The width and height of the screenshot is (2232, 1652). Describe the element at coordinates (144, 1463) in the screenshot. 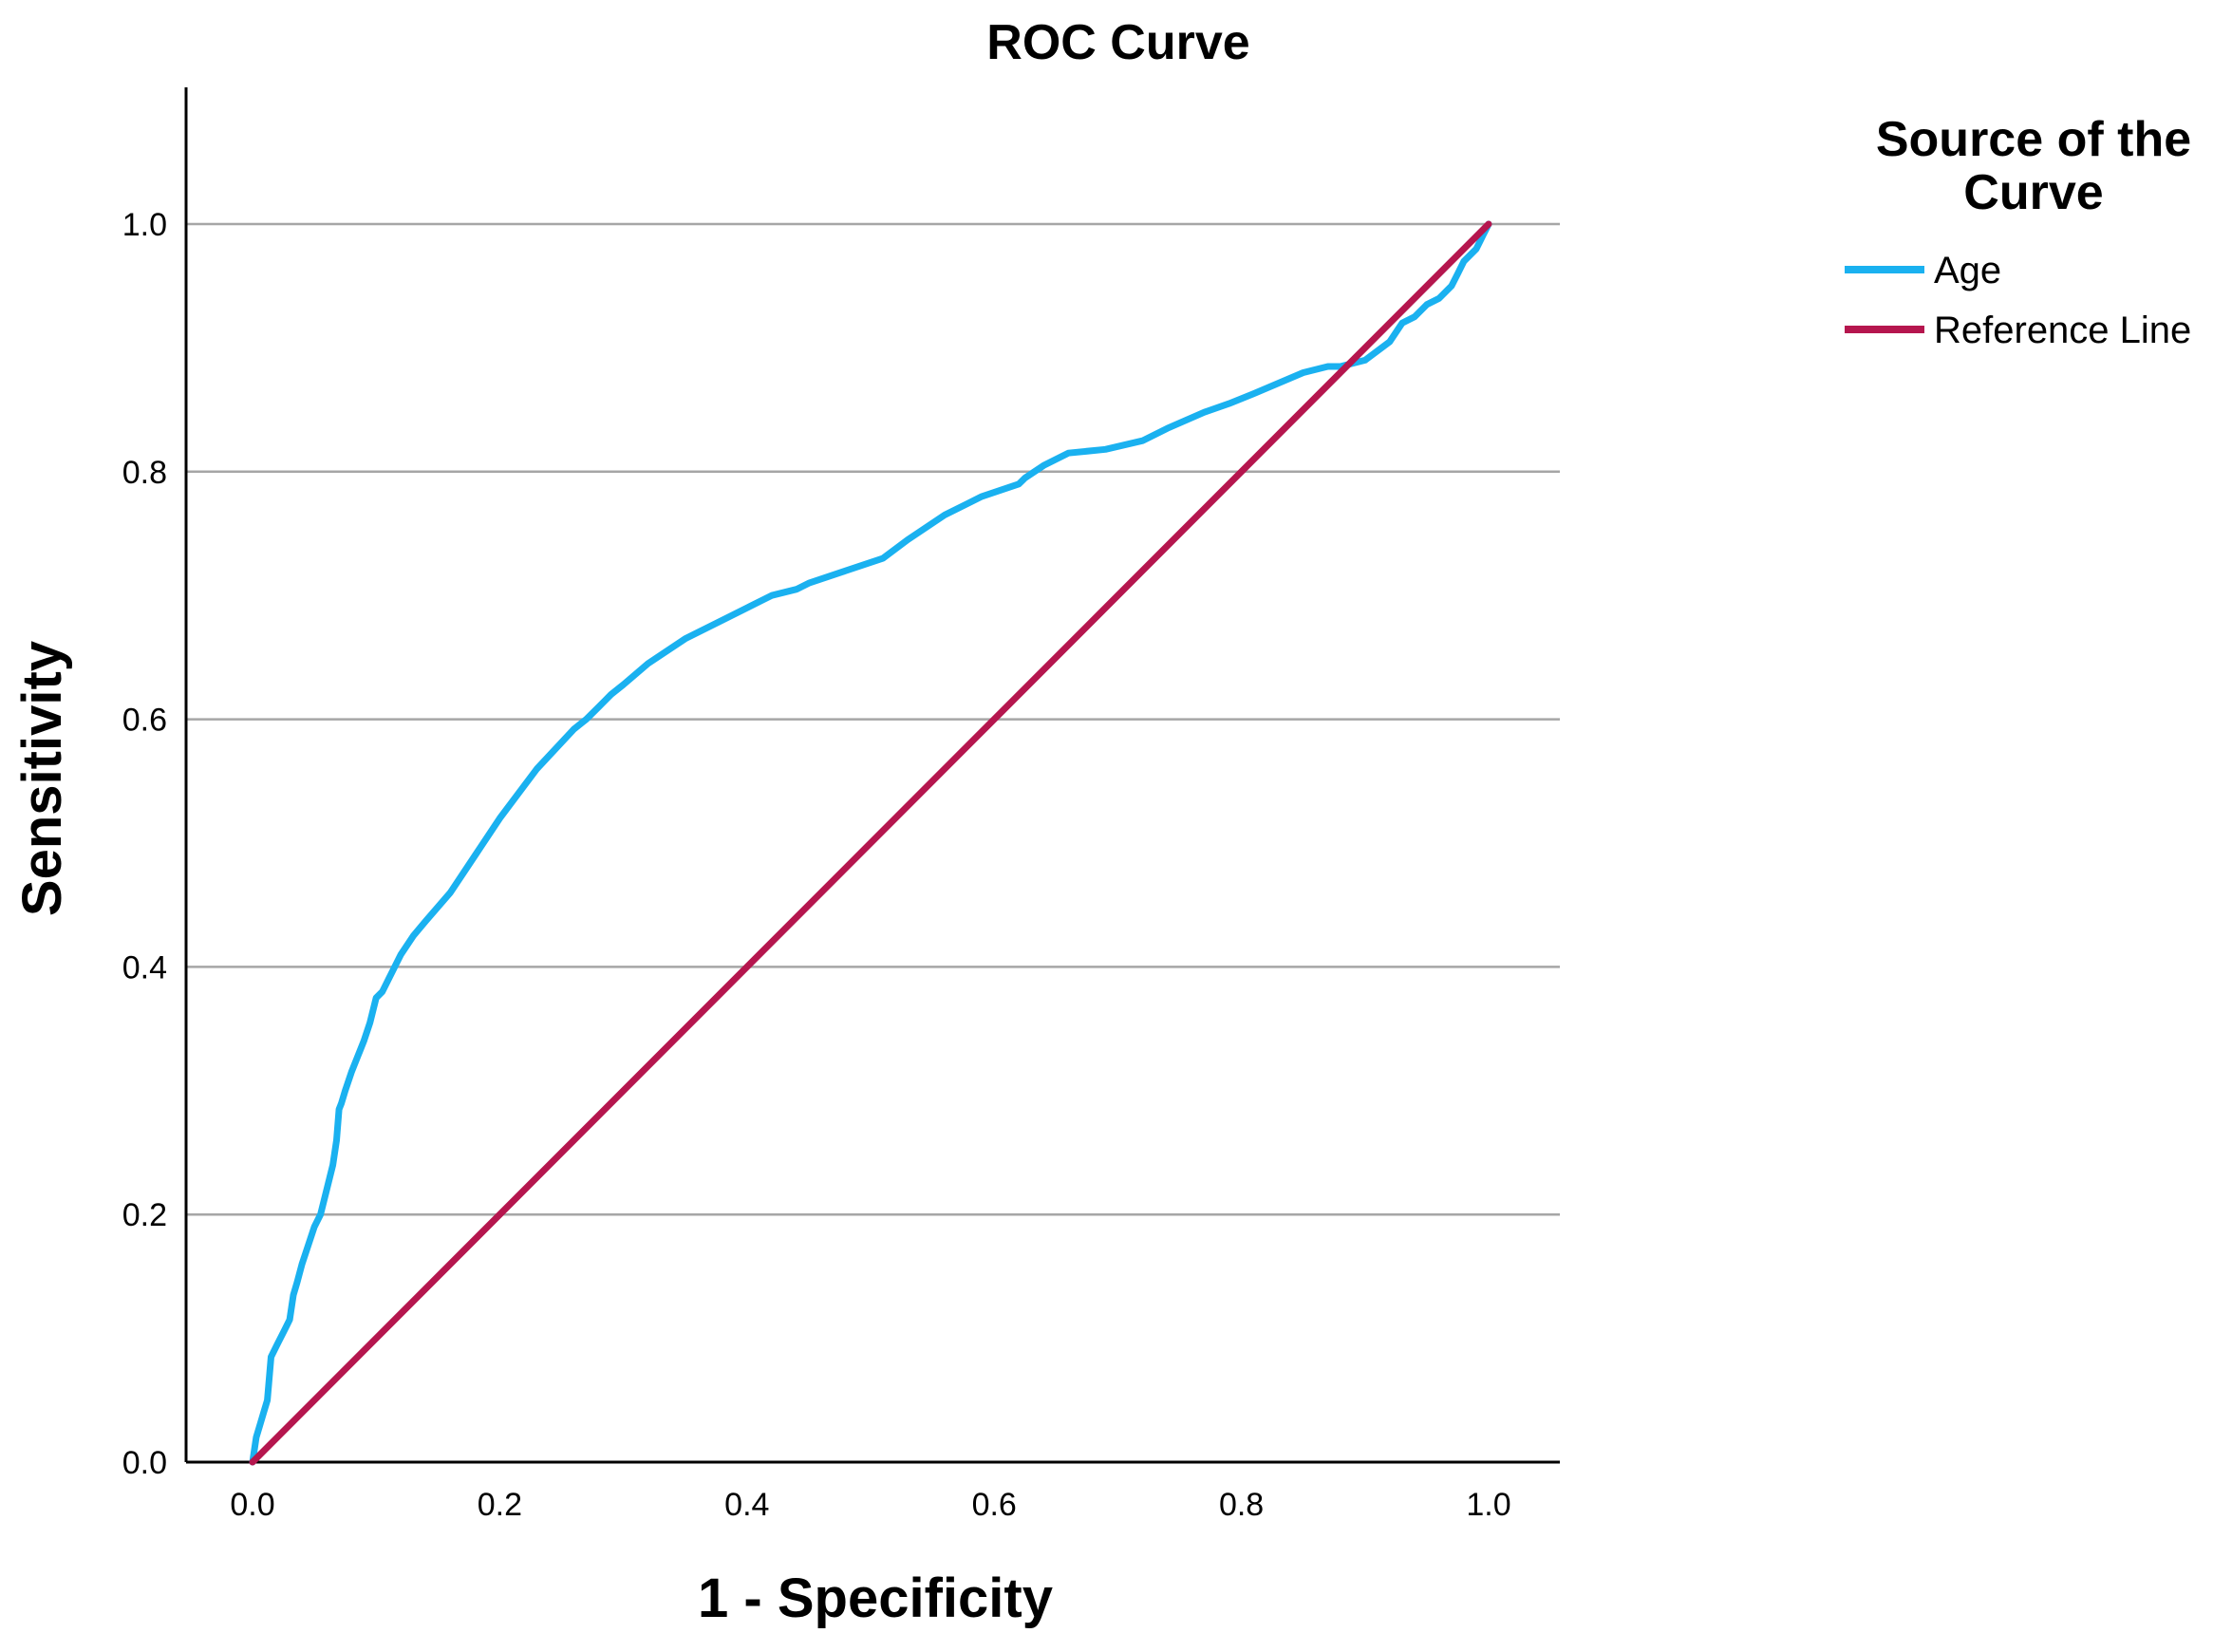

I see `y-tick-label: 0.0` at that location.